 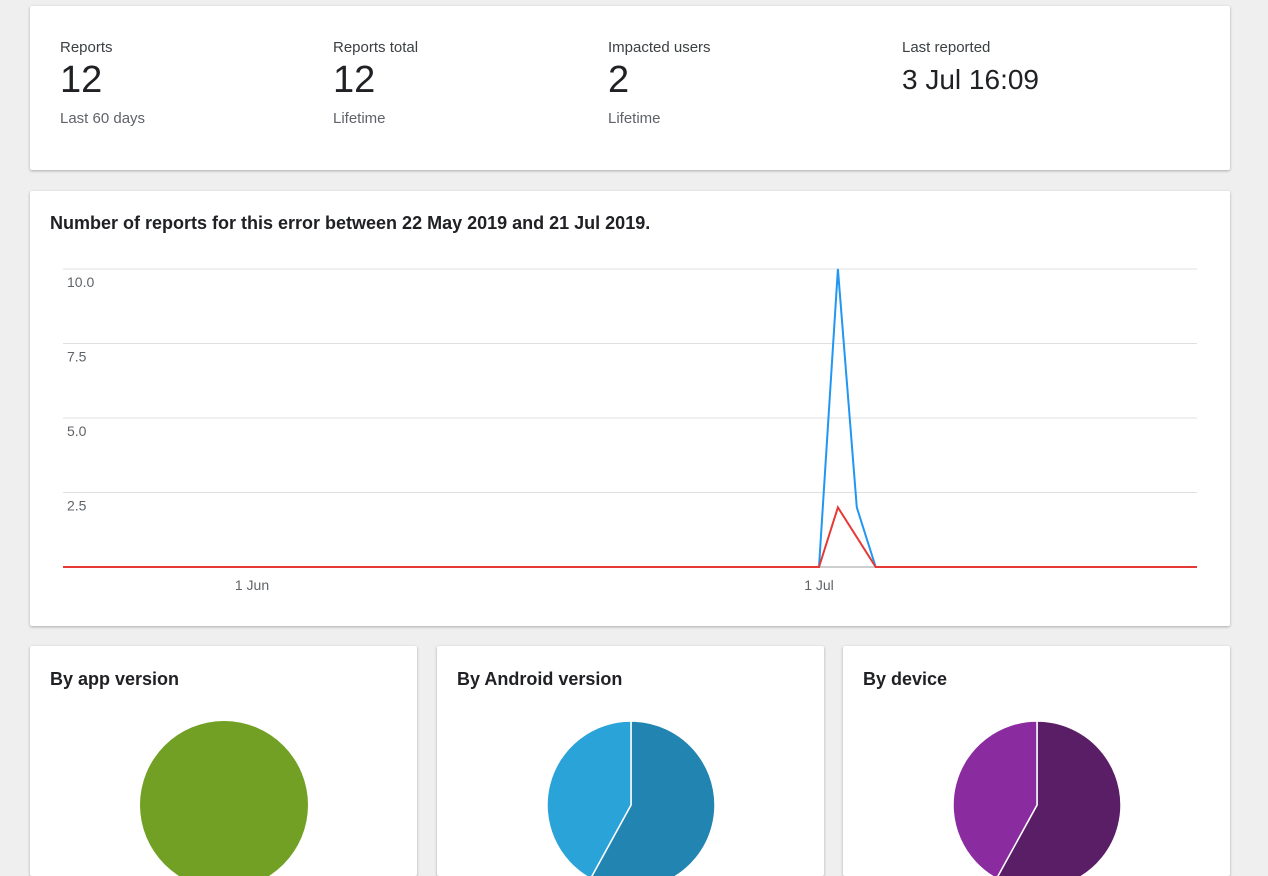 I want to click on stat-last-reported: Last reported 3 Jul 16:09, so click(x=970, y=67).